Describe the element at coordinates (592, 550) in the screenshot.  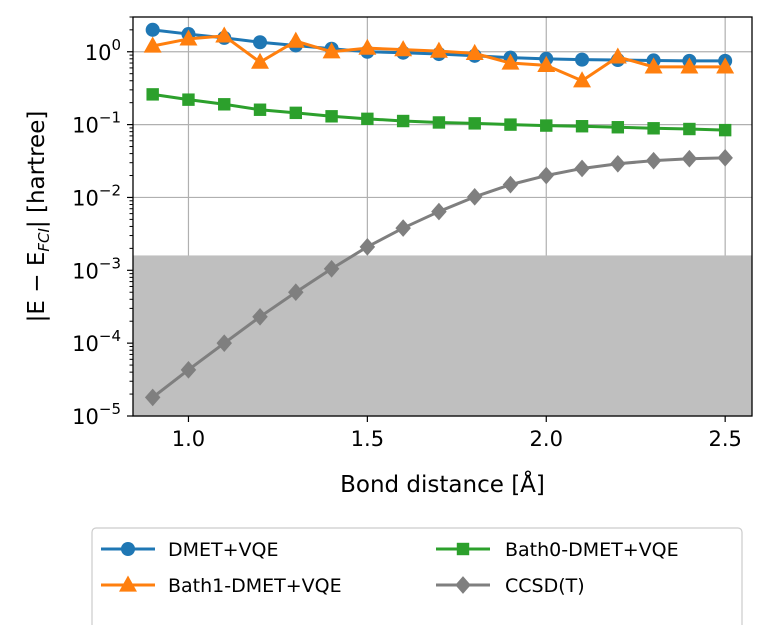
I see `legend-label: Bath0-DMET+VQE` at that location.